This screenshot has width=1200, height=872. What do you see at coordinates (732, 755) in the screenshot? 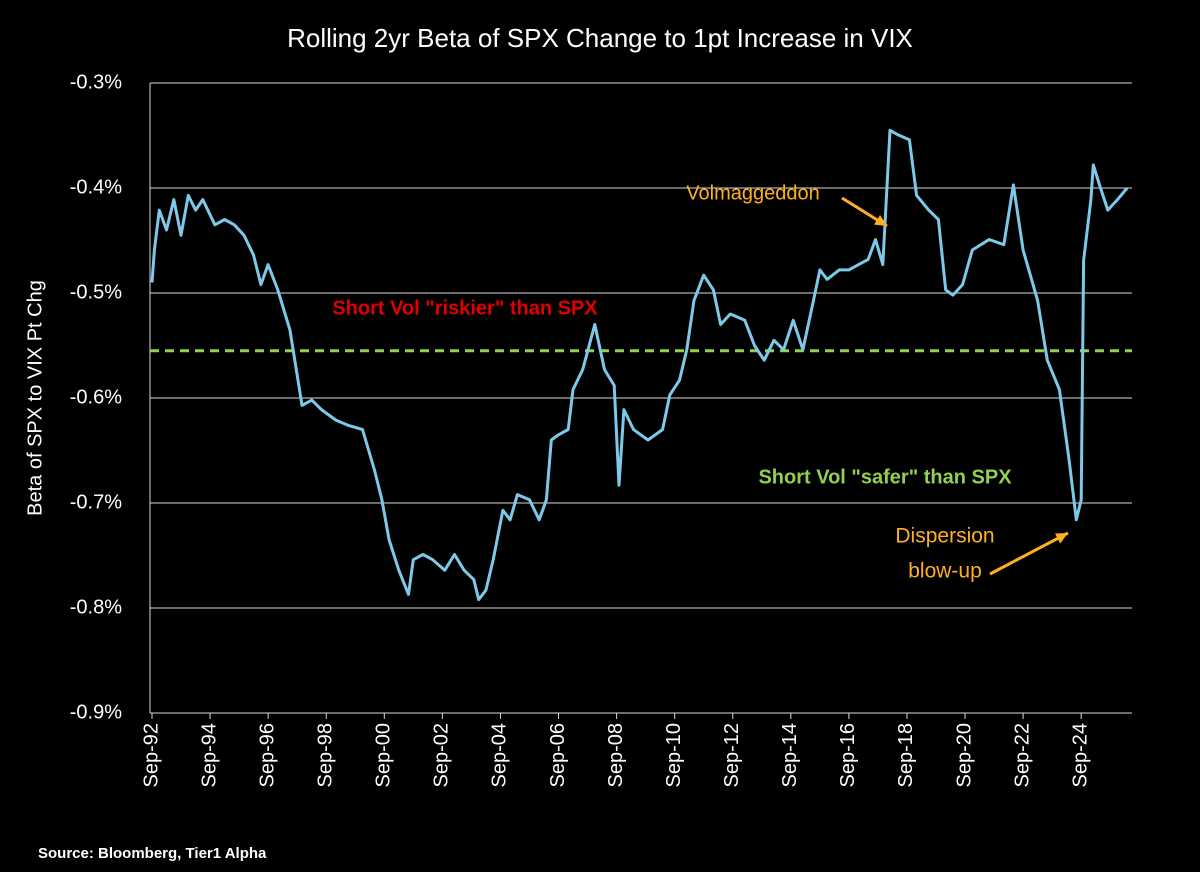
I see `x-tick-label: Sep-12` at bounding box center [732, 755].